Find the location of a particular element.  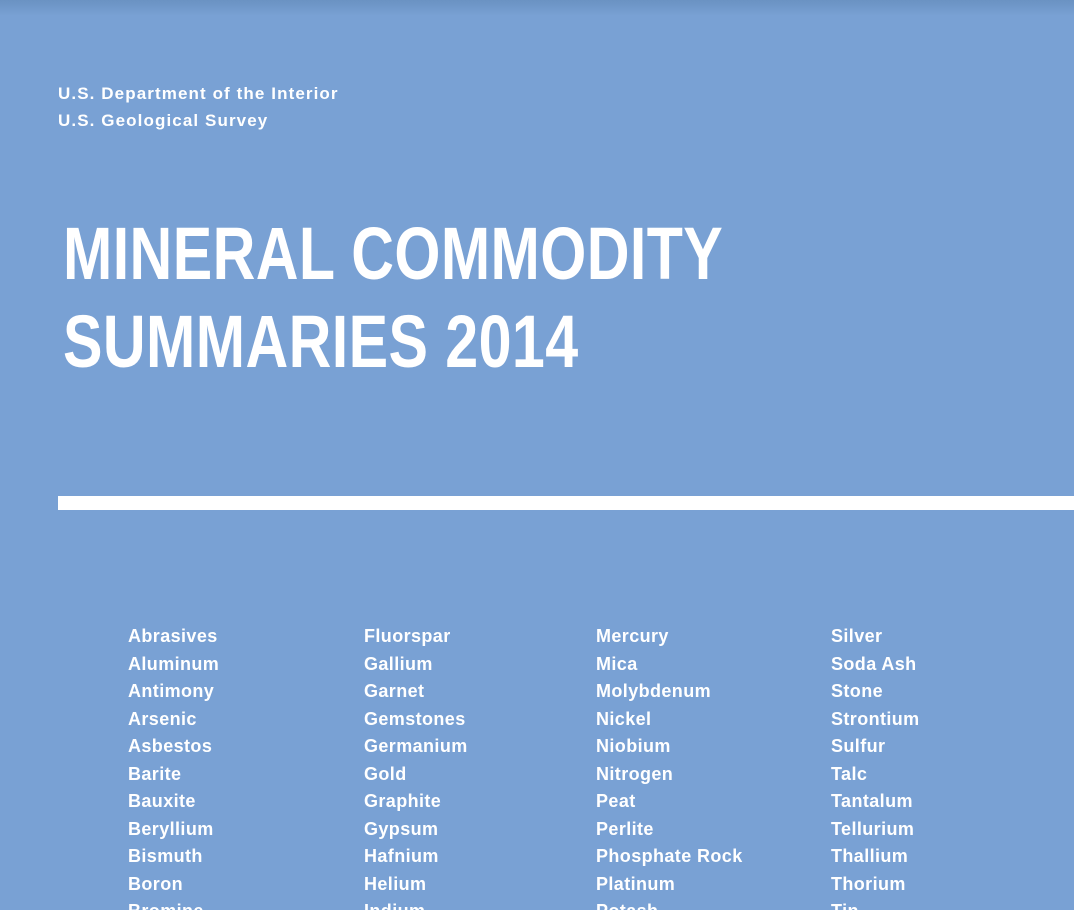

commodity-item: Tantalum is located at coordinates (872, 801).